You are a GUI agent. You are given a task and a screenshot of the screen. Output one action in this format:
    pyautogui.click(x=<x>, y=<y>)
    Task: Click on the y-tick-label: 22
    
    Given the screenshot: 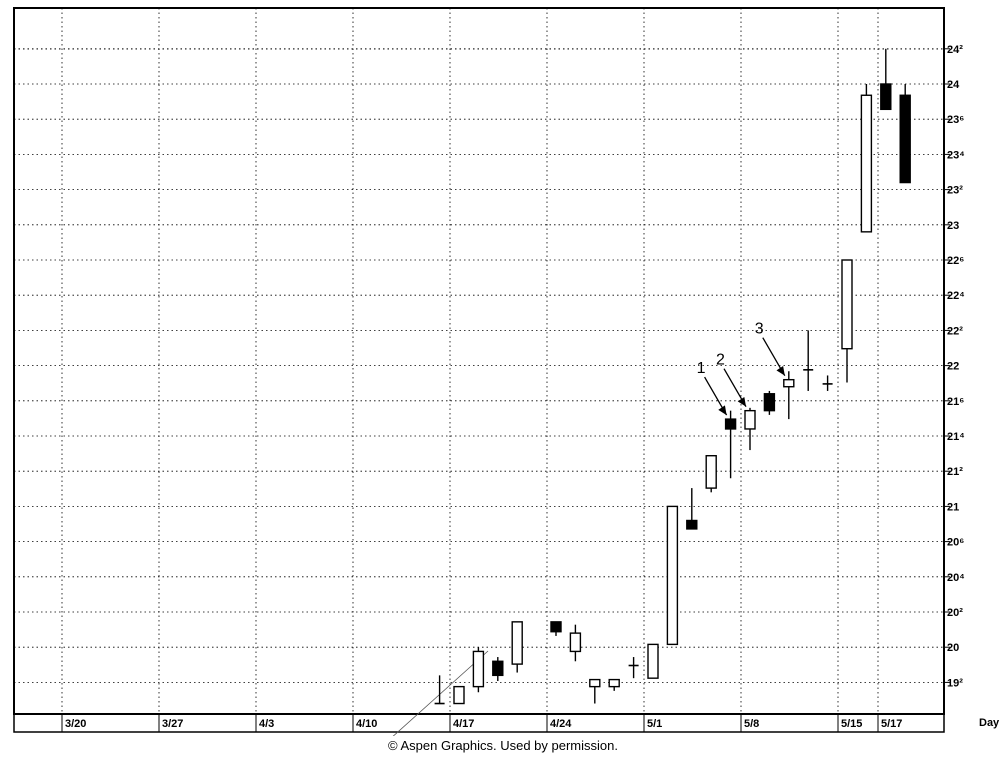 What is the action you would take?
    pyautogui.click(x=953, y=367)
    